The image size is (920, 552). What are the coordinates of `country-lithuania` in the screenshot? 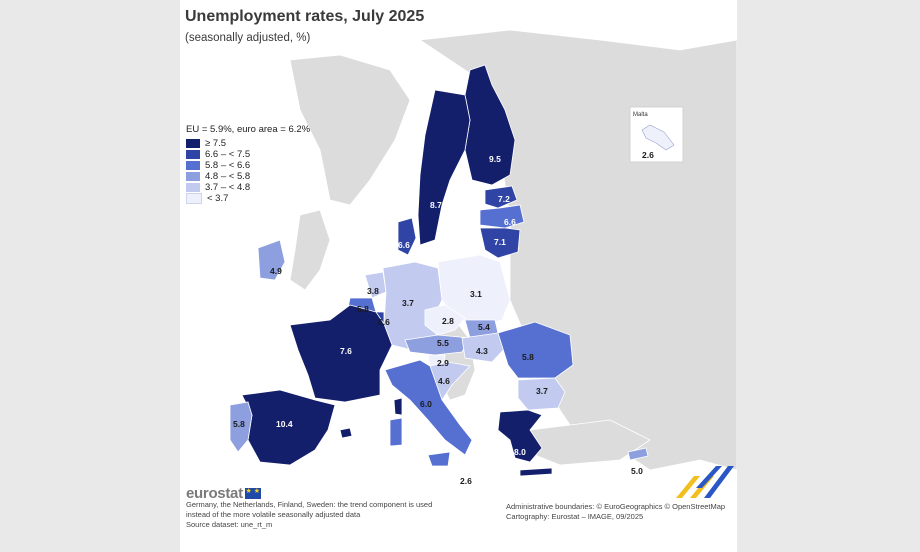 It's located at (500, 243).